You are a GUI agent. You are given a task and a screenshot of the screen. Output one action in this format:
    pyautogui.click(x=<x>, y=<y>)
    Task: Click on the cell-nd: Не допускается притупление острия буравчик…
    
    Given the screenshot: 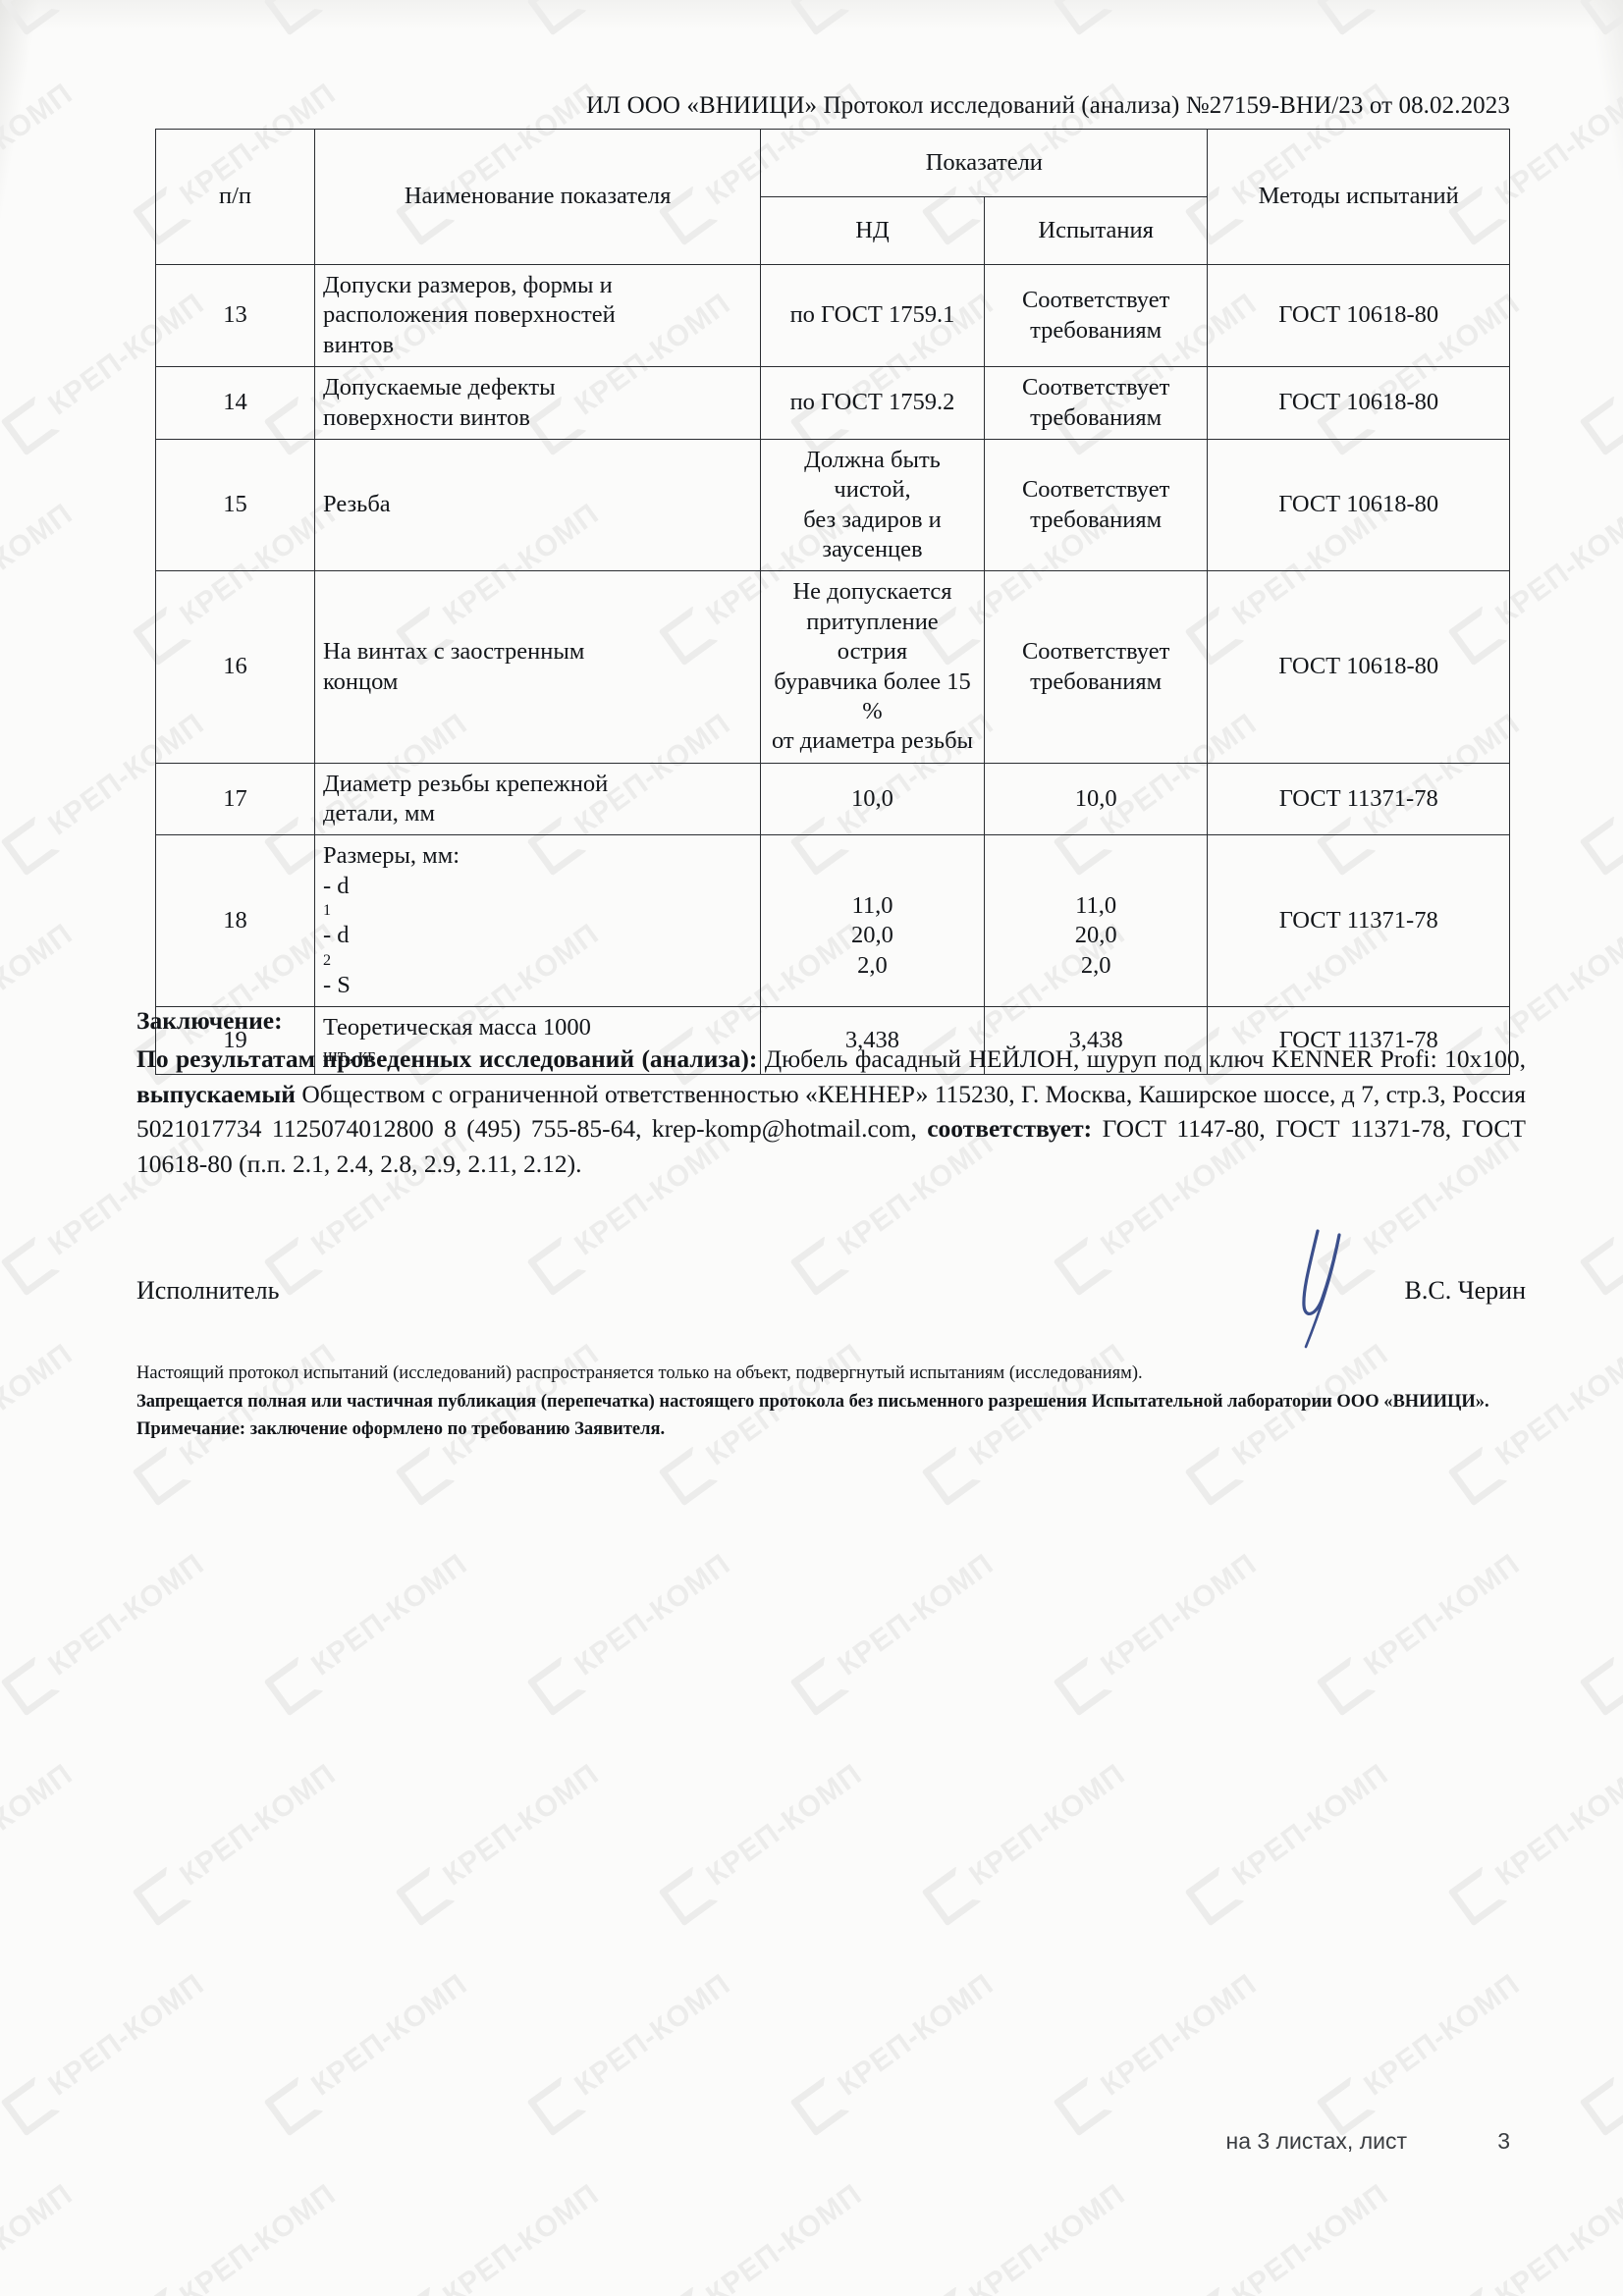 What is the action you would take?
    pyautogui.click(x=872, y=667)
    